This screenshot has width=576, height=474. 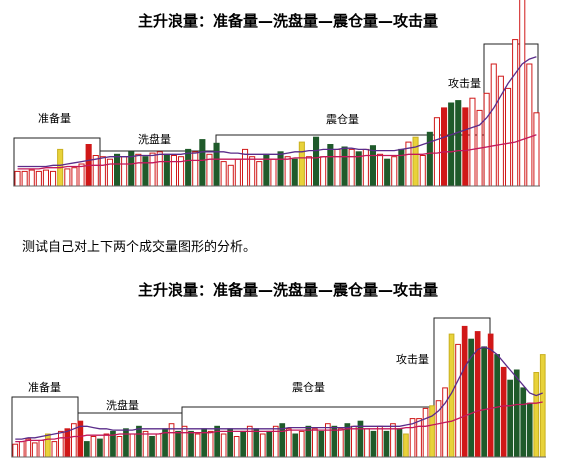 I want to click on bottom-ma-long-line, so click(x=279, y=422).